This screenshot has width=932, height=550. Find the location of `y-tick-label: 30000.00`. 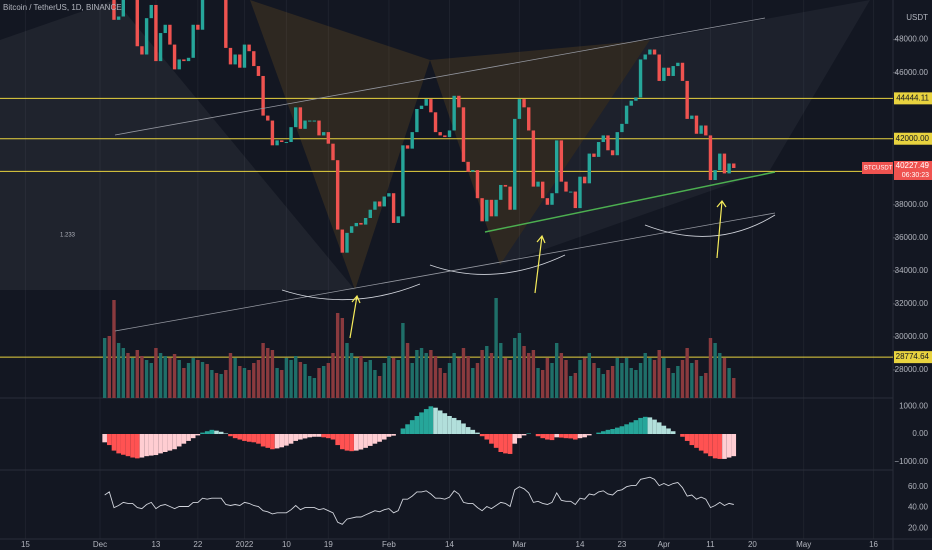

y-tick-label: 30000.00 is located at coordinates (912, 336).